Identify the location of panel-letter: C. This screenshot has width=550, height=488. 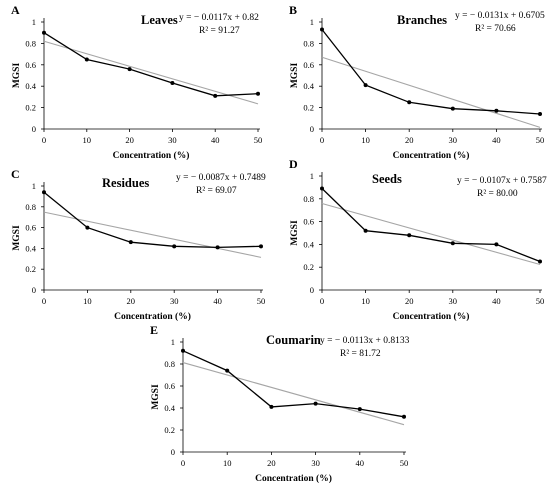
(15, 174).